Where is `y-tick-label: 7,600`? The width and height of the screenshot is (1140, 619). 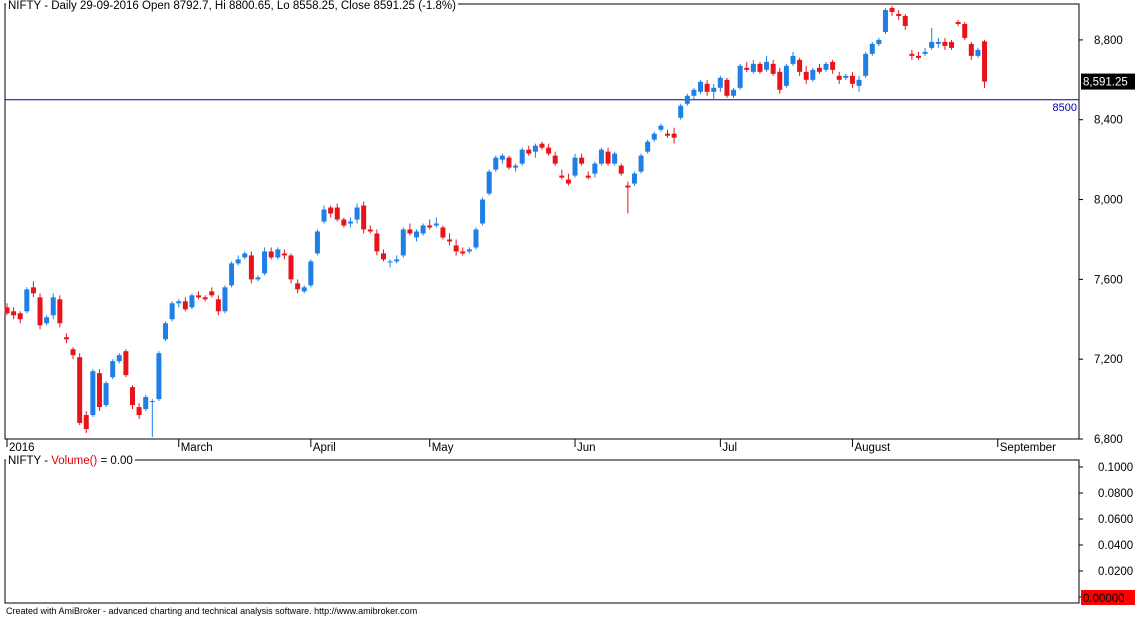 y-tick-label: 7,600 is located at coordinates (1108, 280).